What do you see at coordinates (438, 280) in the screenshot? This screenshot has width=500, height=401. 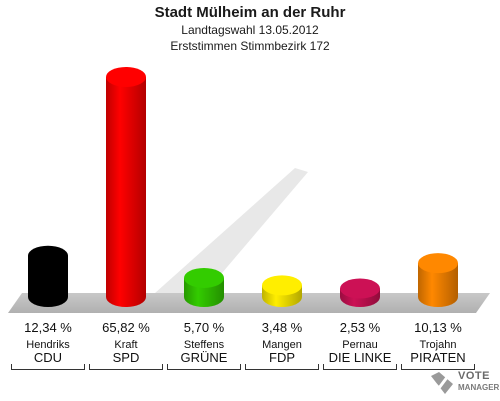 I see `bar-piraten` at bounding box center [438, 280].